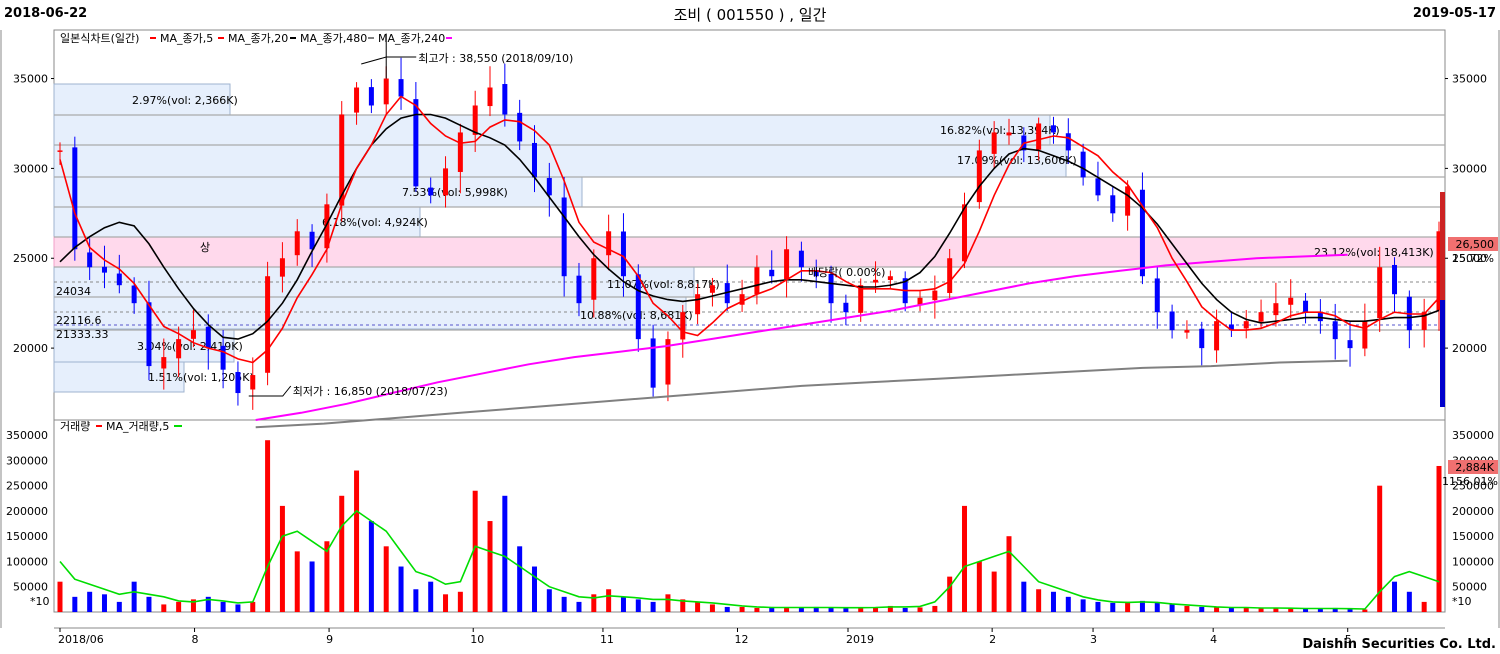 The width and height of the screenshot is (1500, 654). I want to click on price-ytick-right-3: 20000, so click(1469, 348).